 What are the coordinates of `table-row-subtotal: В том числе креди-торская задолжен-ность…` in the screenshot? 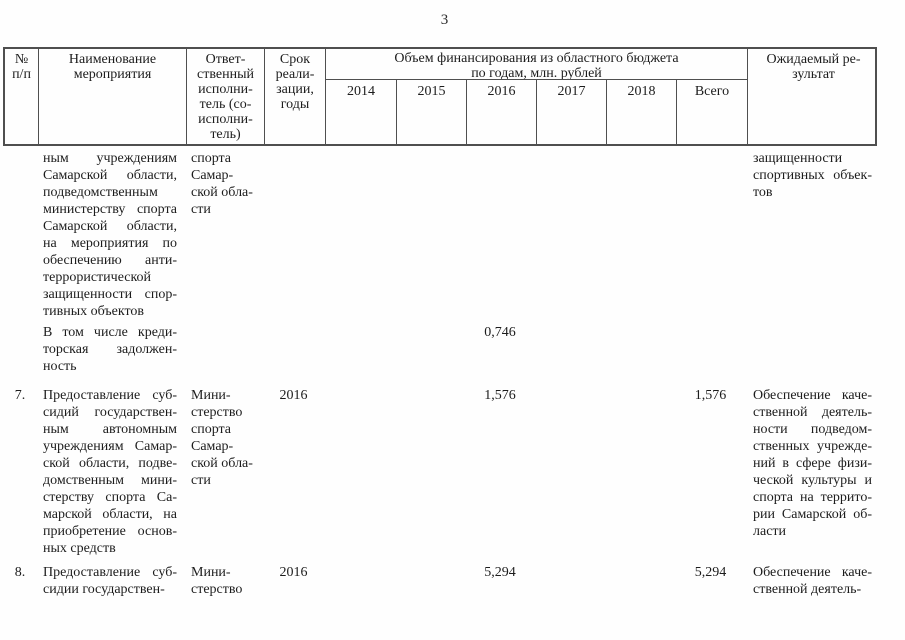 It's located at (440, 349).